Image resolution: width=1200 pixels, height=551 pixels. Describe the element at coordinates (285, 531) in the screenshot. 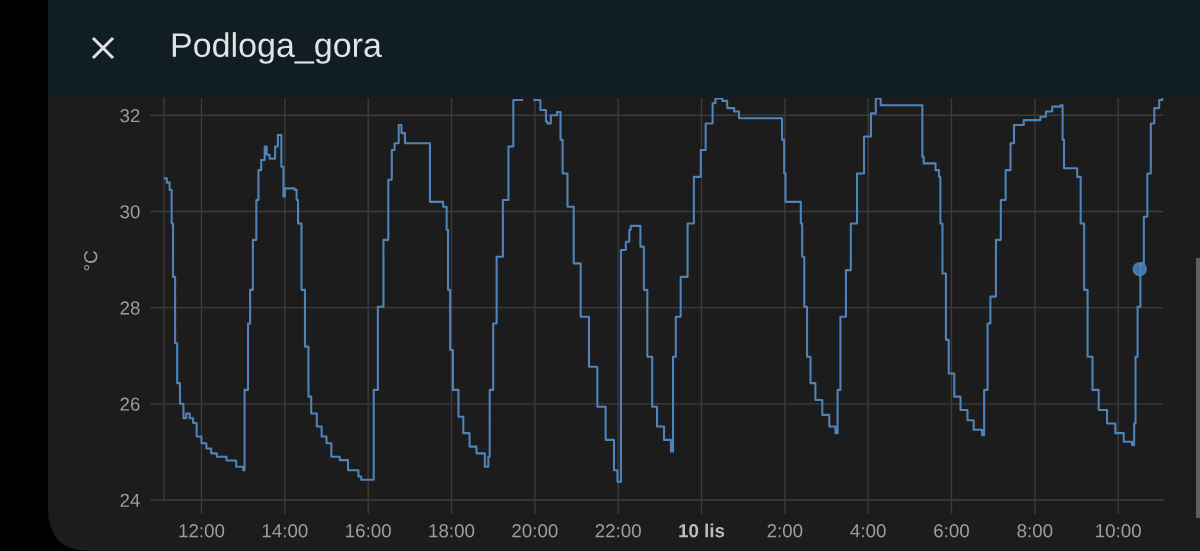

I see `x-tick-label: 14:00` at that location.